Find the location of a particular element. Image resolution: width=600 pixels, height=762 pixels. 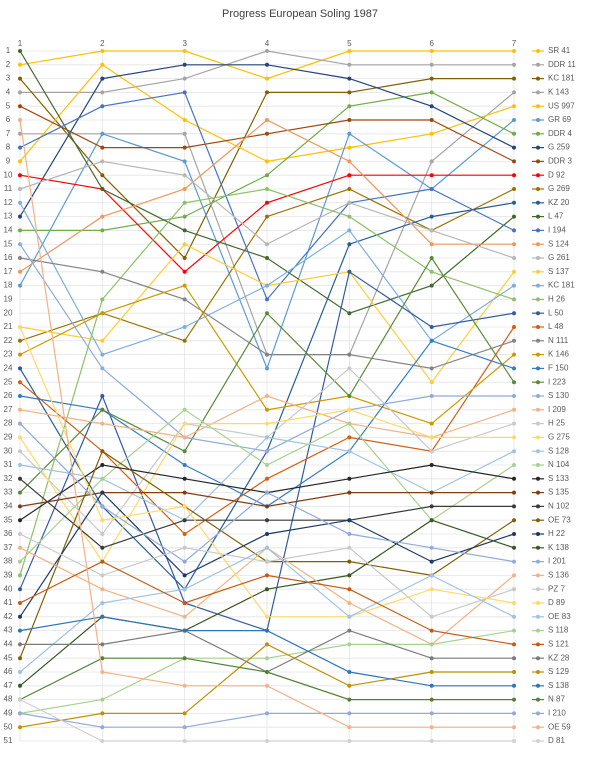

legend-label: K 146 is located at coordinates (558, 354).